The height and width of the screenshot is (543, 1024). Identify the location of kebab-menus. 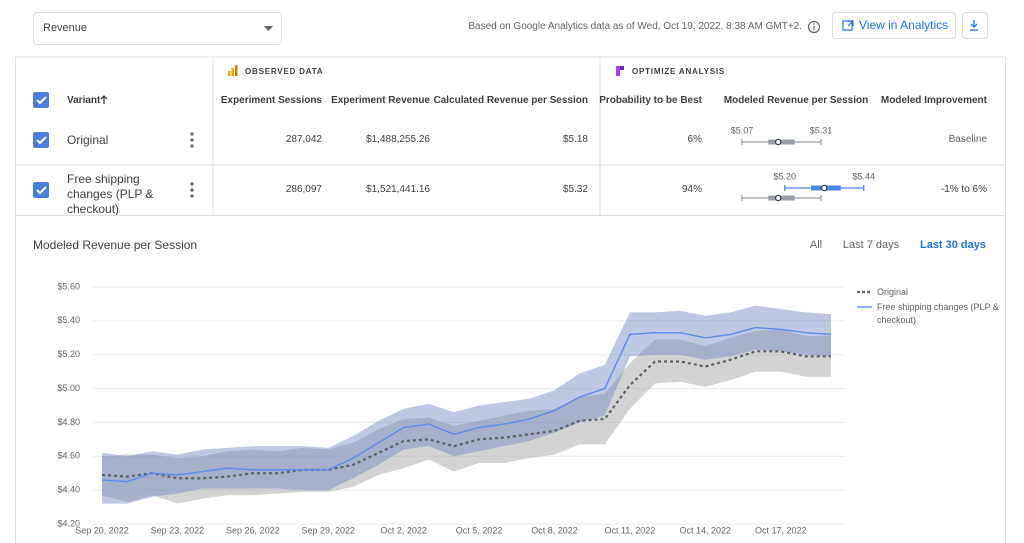
(192, 165).